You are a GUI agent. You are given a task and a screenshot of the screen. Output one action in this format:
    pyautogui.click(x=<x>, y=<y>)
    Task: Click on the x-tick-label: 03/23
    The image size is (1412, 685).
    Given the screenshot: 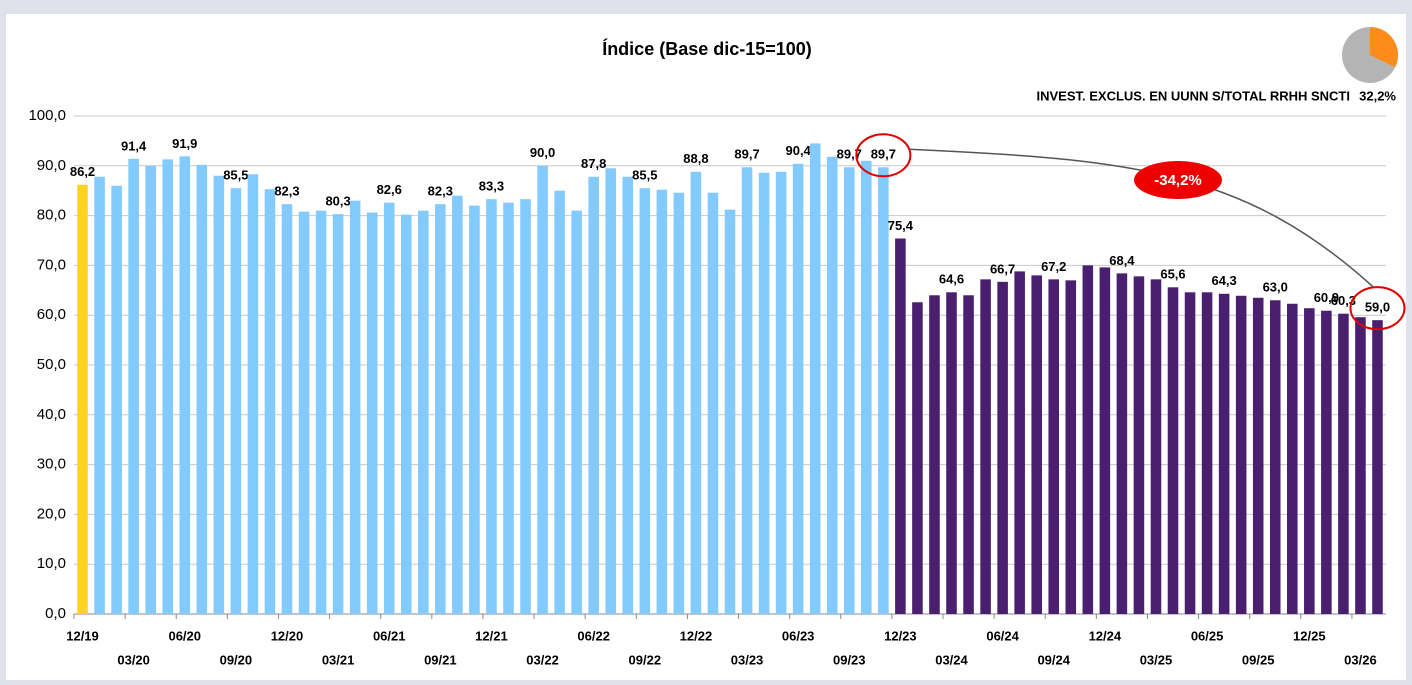 What is the action you would take?
    pyautogui.click(x=747, y=659)
    